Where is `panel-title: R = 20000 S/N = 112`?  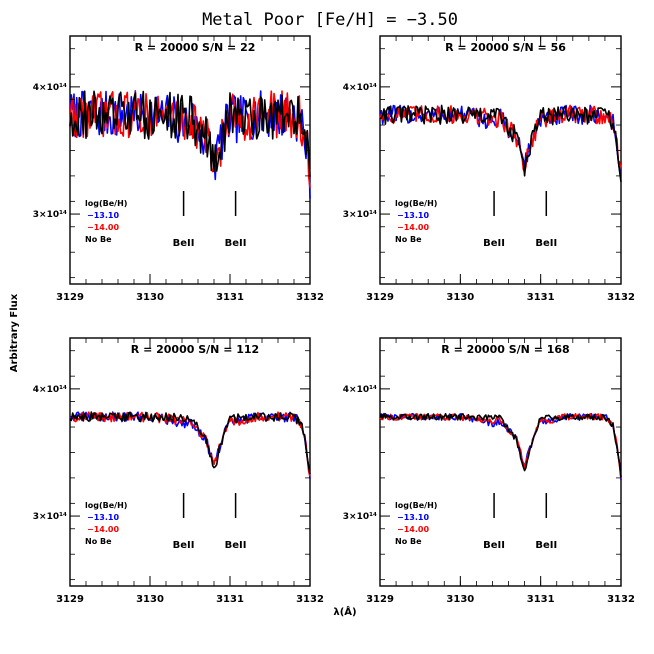
panel-title: R = 20000 S/N = 112 is located at coordinates (195, 349).